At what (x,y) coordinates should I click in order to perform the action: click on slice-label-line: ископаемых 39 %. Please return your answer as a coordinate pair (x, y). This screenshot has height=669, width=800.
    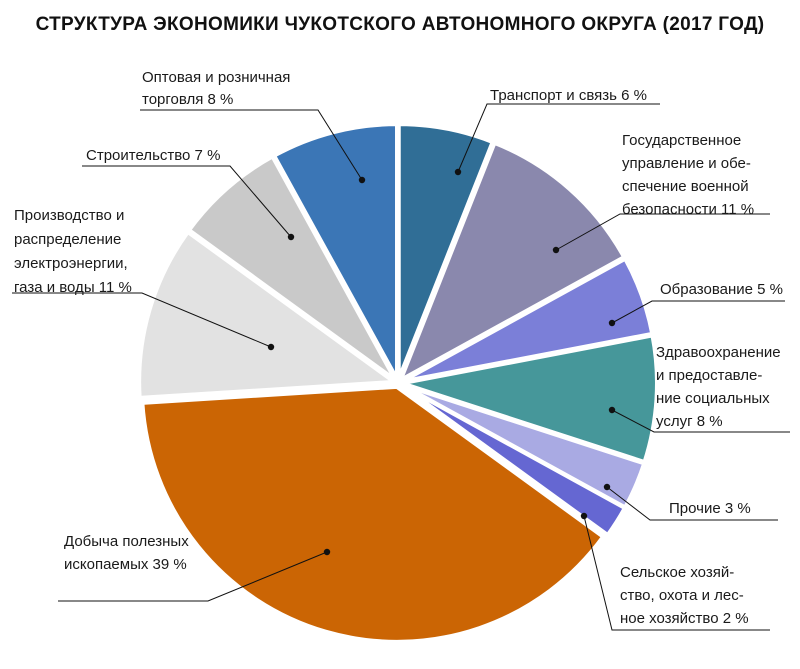
    Looking at the image, I should click on (125, 564).